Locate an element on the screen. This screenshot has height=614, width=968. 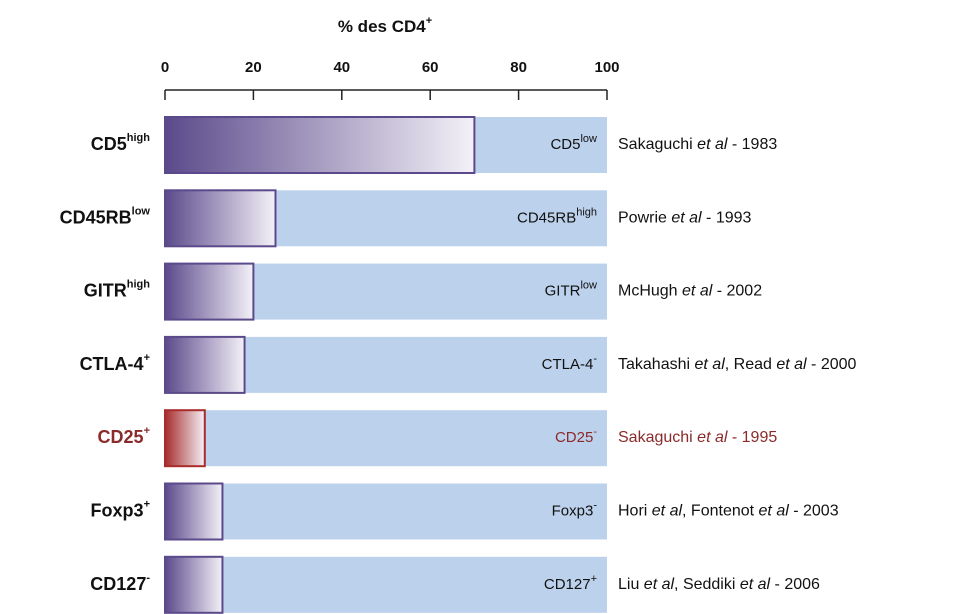
reference: Sakaguchi et al - 1983 is located at coordinates (697, 144).